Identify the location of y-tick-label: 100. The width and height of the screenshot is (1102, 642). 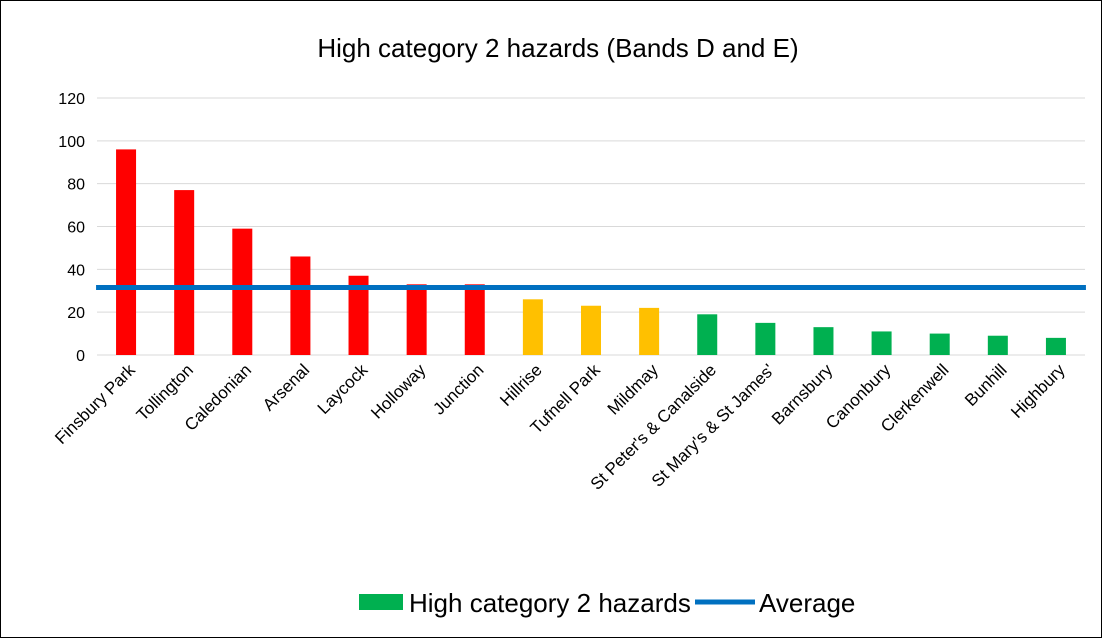
(71, 142).